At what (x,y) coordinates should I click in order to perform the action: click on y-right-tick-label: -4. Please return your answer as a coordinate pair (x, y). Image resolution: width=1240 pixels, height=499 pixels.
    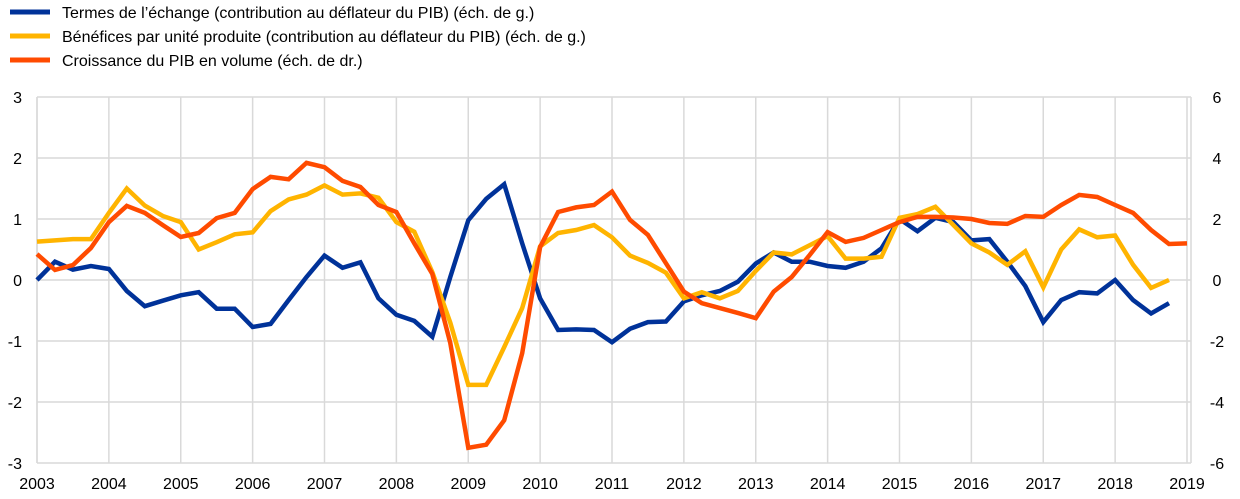
    Looking at the image, I should click on (1217, 403).